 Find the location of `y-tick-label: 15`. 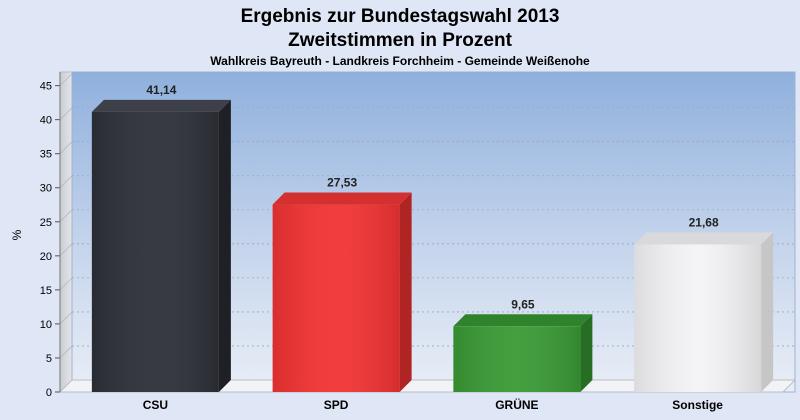

y-tick-label: 15 is located at coordinates (46, 291).